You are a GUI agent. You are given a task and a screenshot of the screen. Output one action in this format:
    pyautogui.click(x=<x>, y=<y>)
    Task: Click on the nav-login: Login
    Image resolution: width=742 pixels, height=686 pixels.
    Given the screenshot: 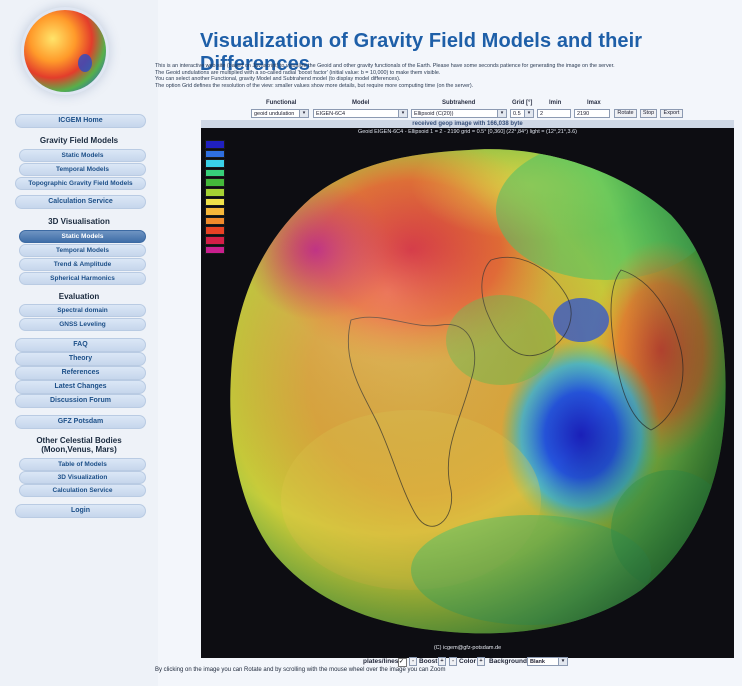 What is the action you would take?
    pyautogui.click(x=80, y=511)
    